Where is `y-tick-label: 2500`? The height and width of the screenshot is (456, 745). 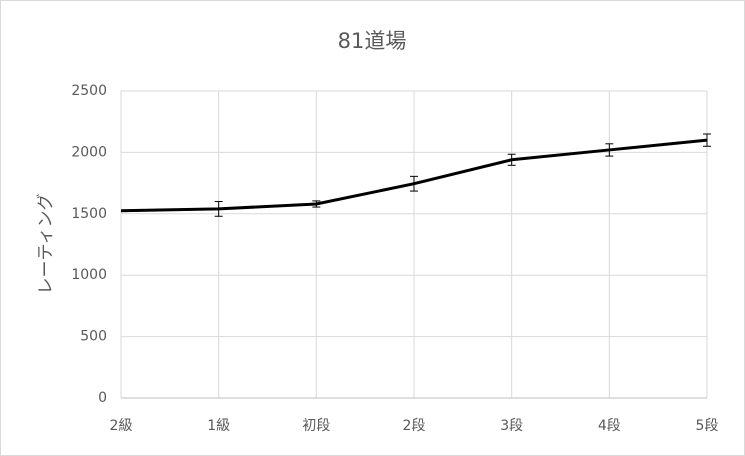 y-tick-label: 2500 is located at coordinates (89, 91).